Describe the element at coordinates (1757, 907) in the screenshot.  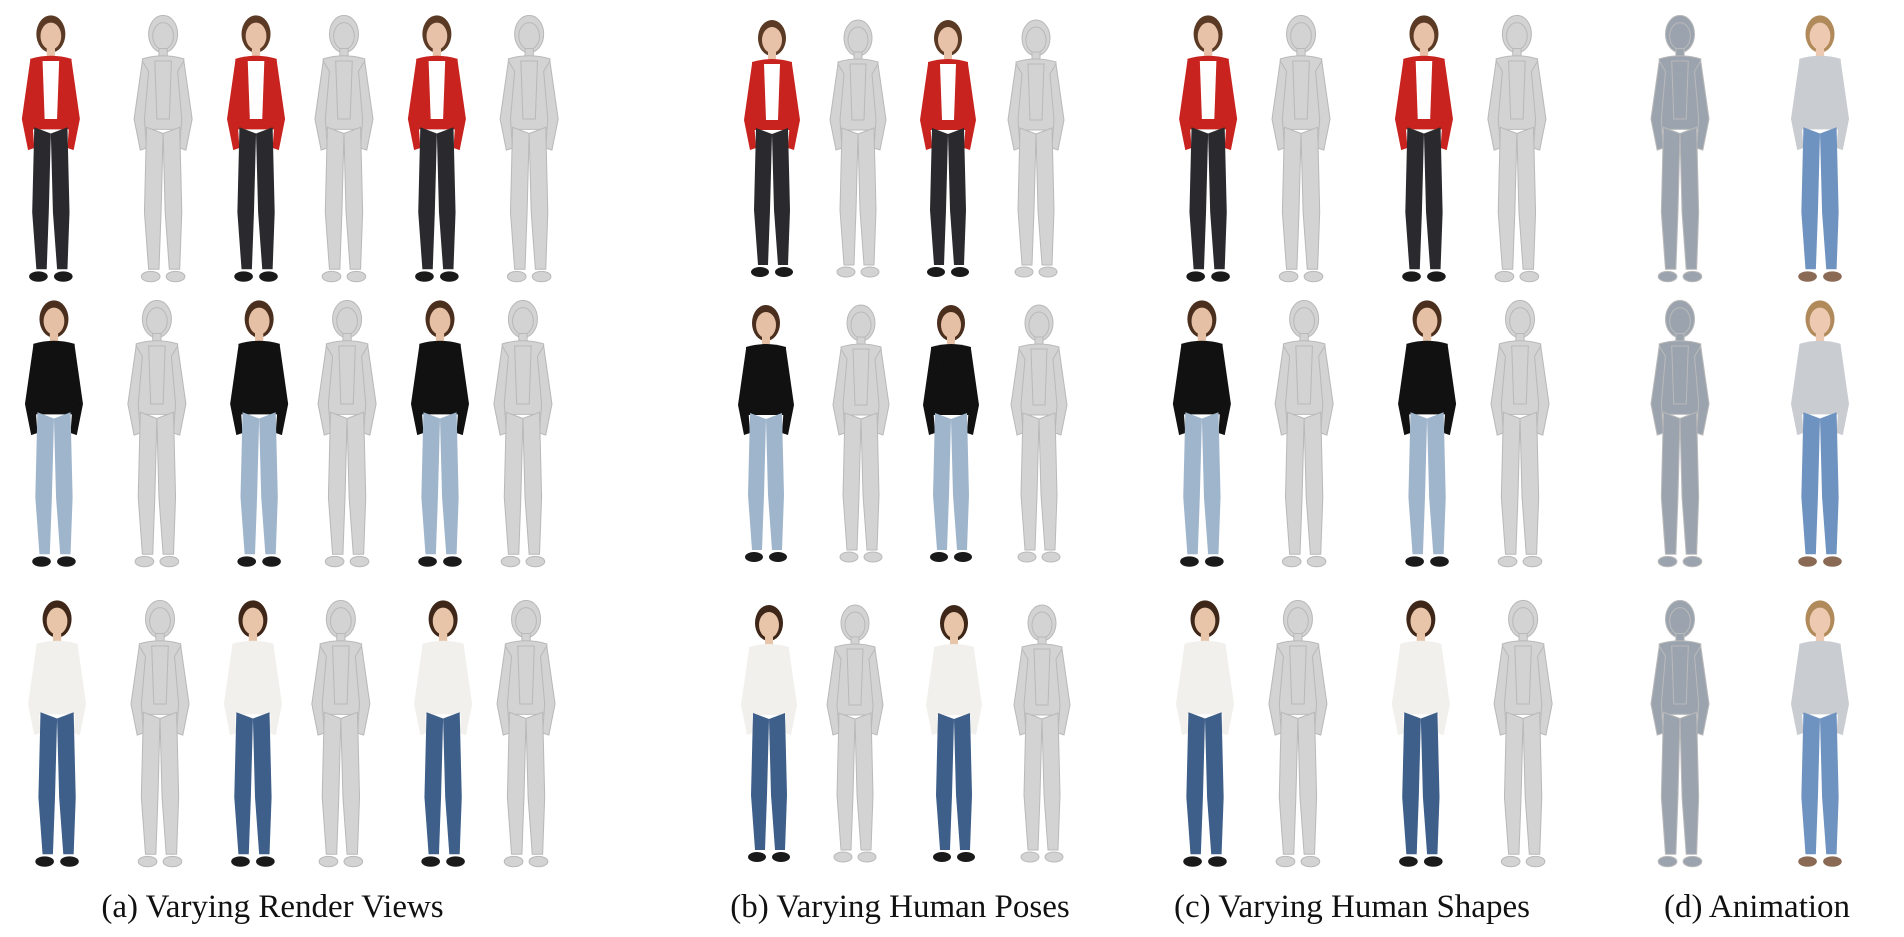
I see `caption-d: (d) Animation` at that location.